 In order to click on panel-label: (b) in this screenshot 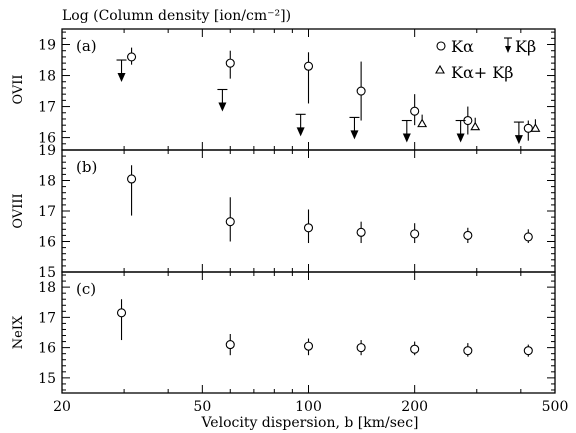, I will do `click(86, 167)`.